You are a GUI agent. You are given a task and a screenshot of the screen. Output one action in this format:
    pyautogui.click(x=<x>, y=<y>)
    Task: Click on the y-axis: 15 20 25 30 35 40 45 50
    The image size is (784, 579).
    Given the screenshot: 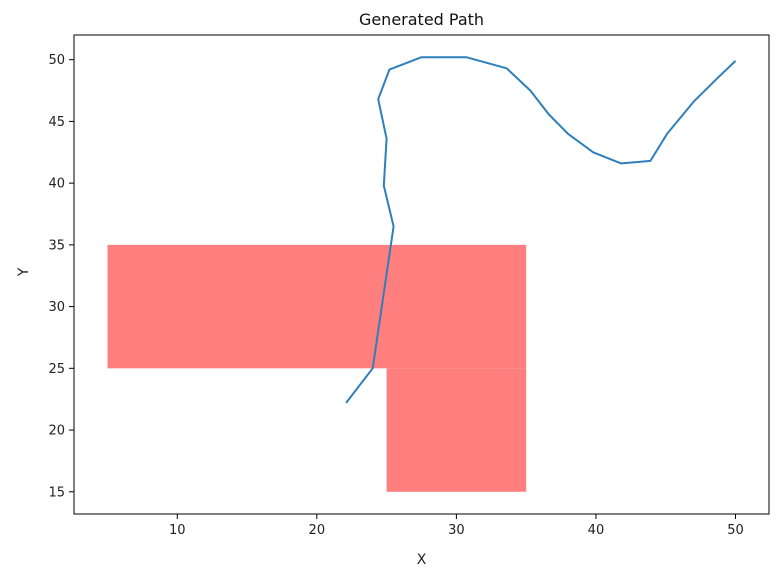 What is the action you would take?
    pyautogui.click(x=61, y=276)
    